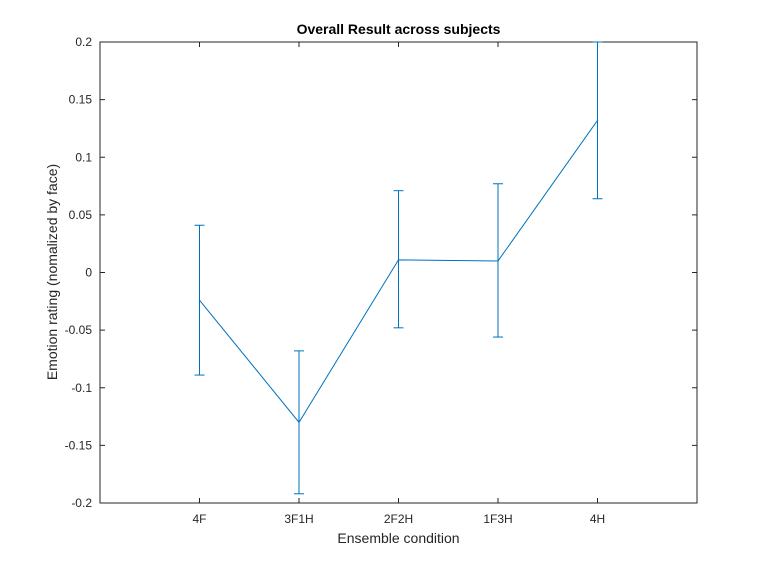 The height and width of the screenshot is (565, 770). Describe the element at coordinates (199, 519) in the screenshot. I see `x-tick-label: 4F` at that location.